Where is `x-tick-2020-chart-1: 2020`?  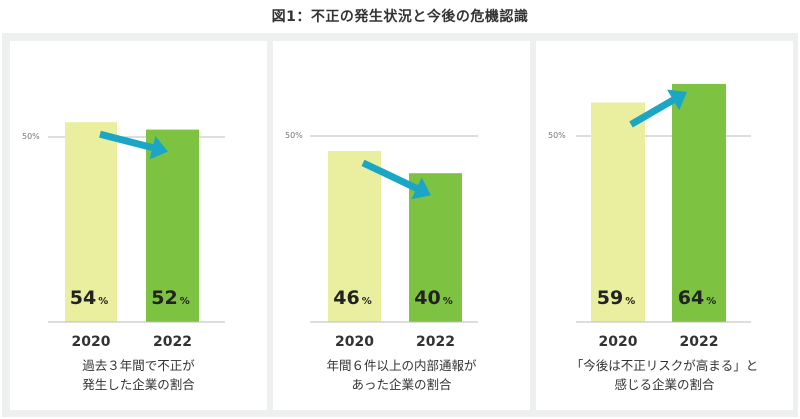
x-tick-2020-chart-1: 2020 is located at coordinates (91, 342).